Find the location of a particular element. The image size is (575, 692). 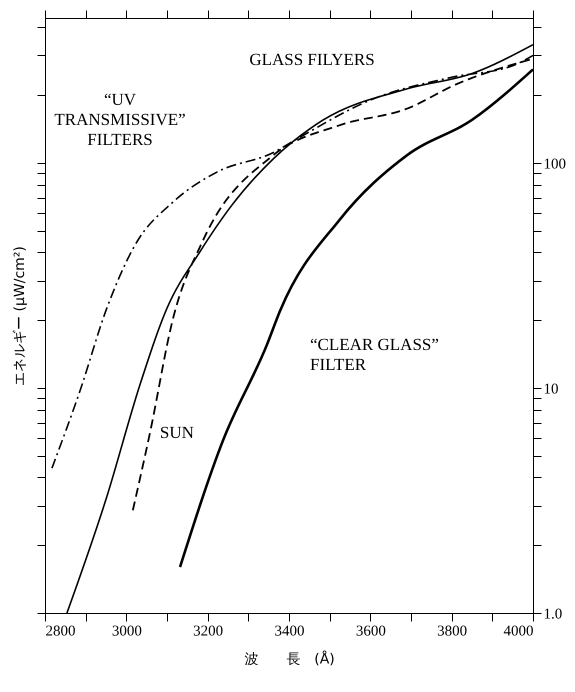

y-tick-label: 10 is located at coordinates (551, 389).